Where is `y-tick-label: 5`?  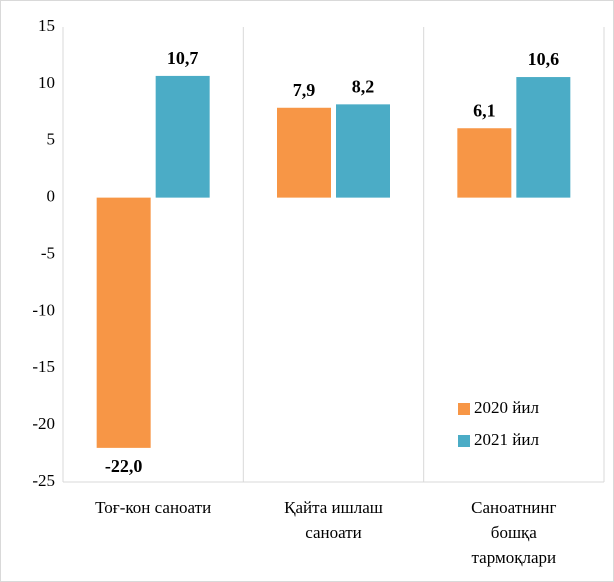
y-tick-label: 5 is located at coordinates (51, 139).